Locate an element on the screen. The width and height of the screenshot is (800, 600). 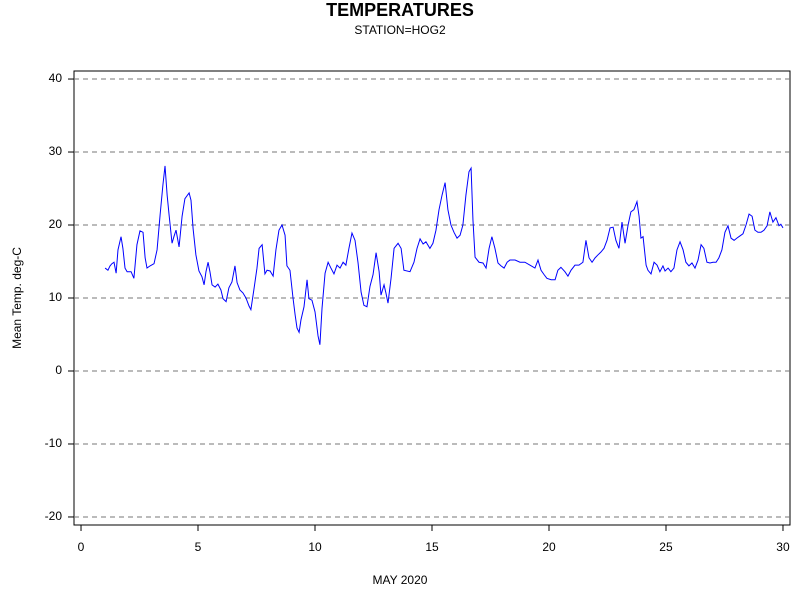
x-tick-label: 25 is located at coordinates (666, 547).